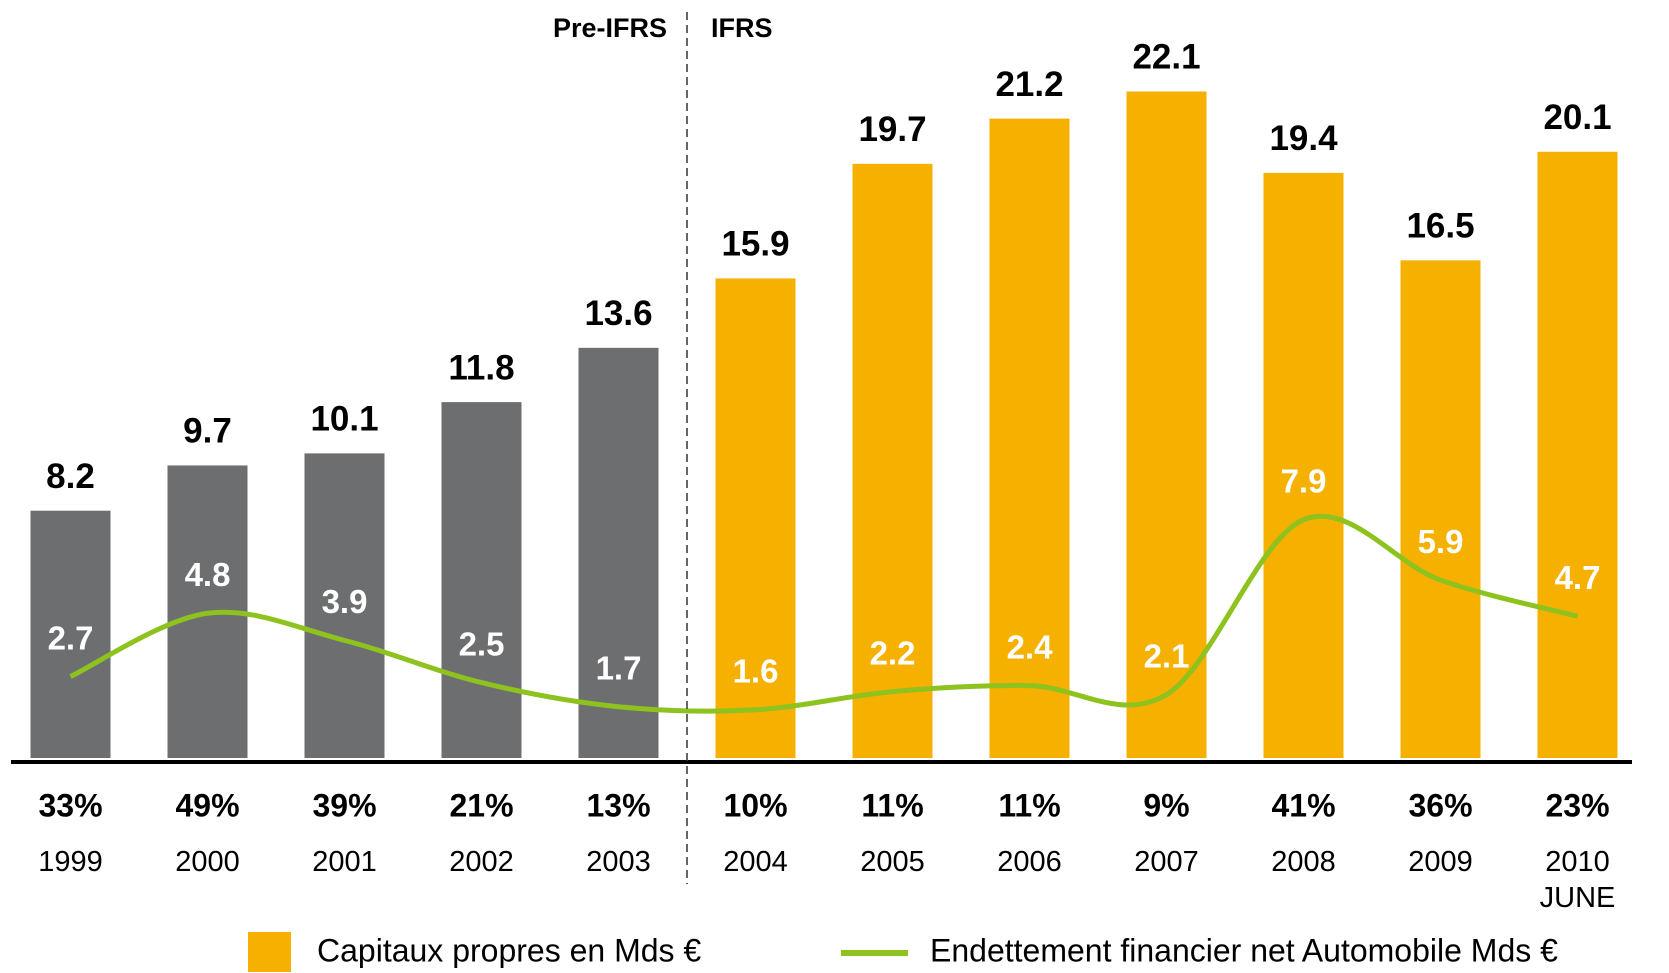 The image size is (1669, 973). Describe the element at coordinates (618, 862) in the screenshot. I see `x-tick-label: 2003` at that location.